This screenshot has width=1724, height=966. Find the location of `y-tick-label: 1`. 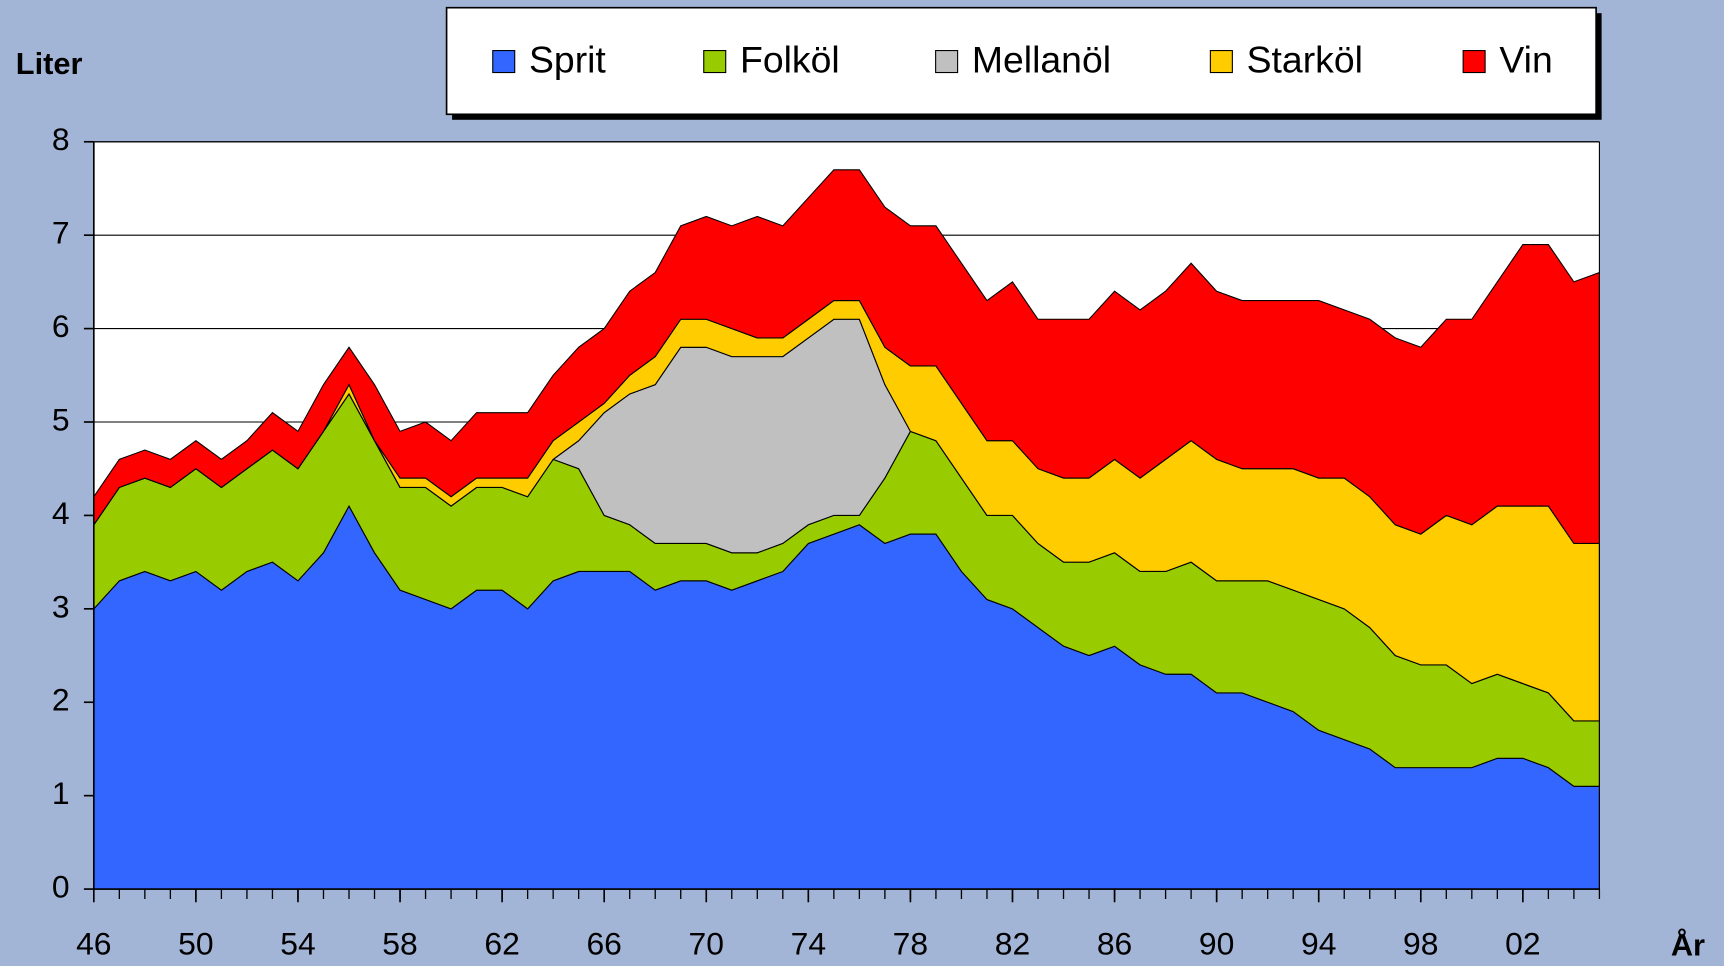

y-tick-label: 1 is located at coordinates (61, 793).